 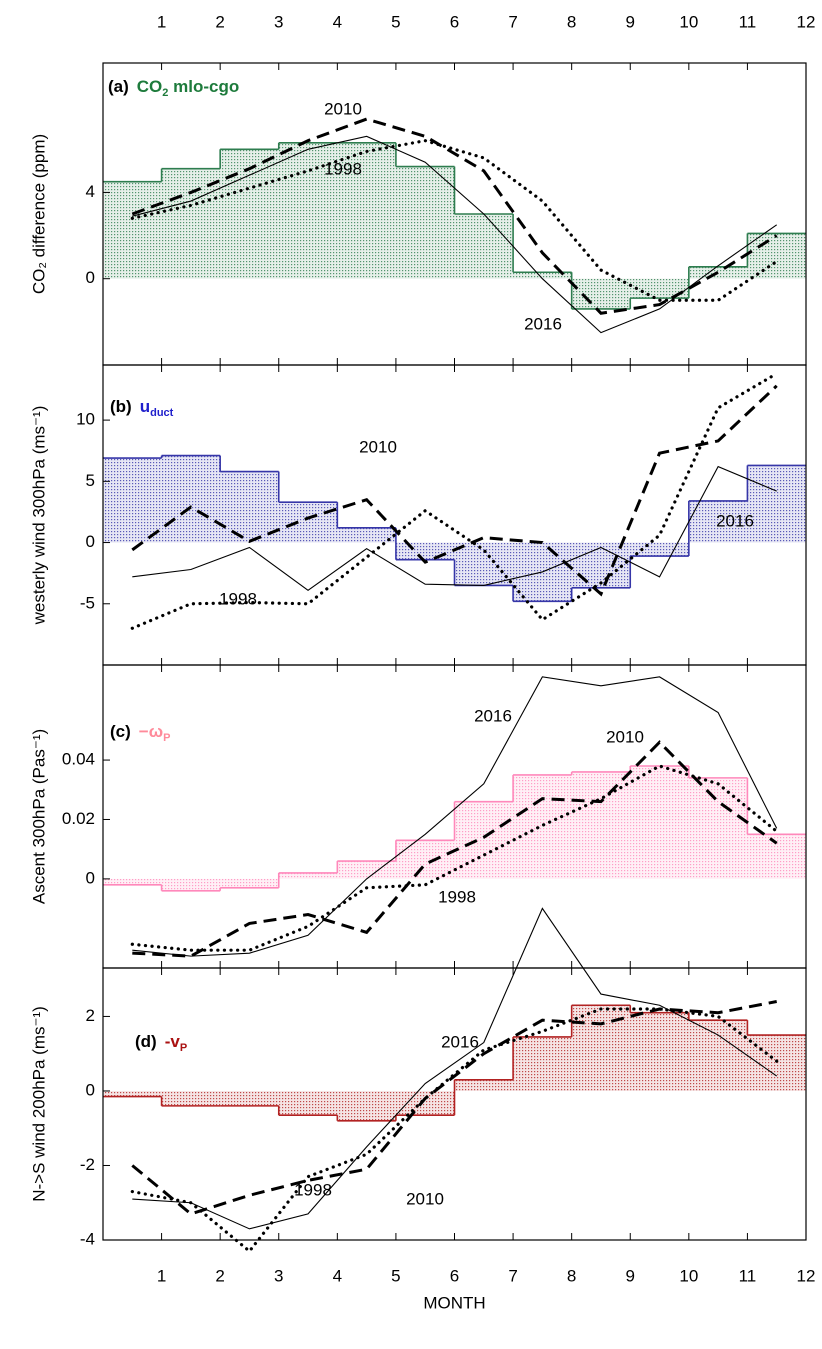 I want to click on panel-title-part: duct, so click(x=162, y=413).